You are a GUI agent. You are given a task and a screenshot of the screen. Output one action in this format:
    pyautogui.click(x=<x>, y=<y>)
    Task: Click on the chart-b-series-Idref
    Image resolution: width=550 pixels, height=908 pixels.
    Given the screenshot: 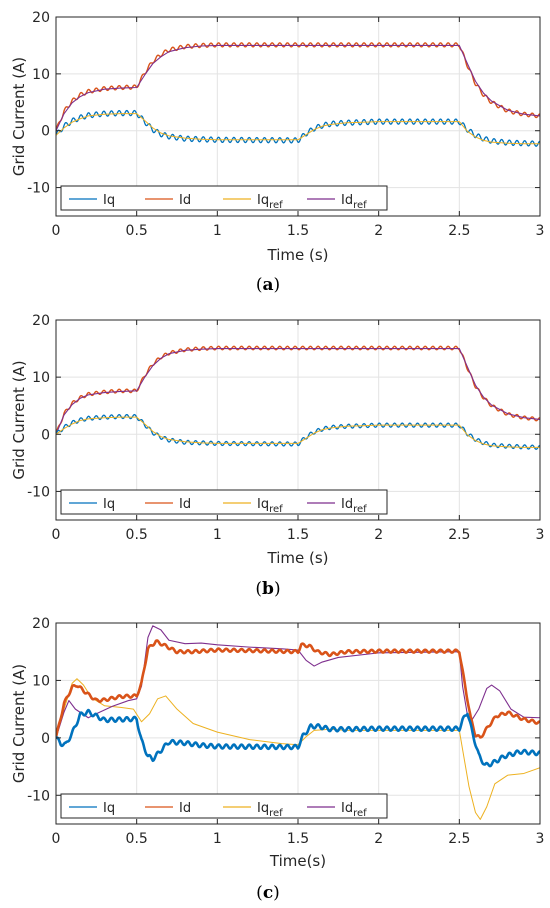 What is the action you would take?
    pyautogui.click(x=298, y=391)
    